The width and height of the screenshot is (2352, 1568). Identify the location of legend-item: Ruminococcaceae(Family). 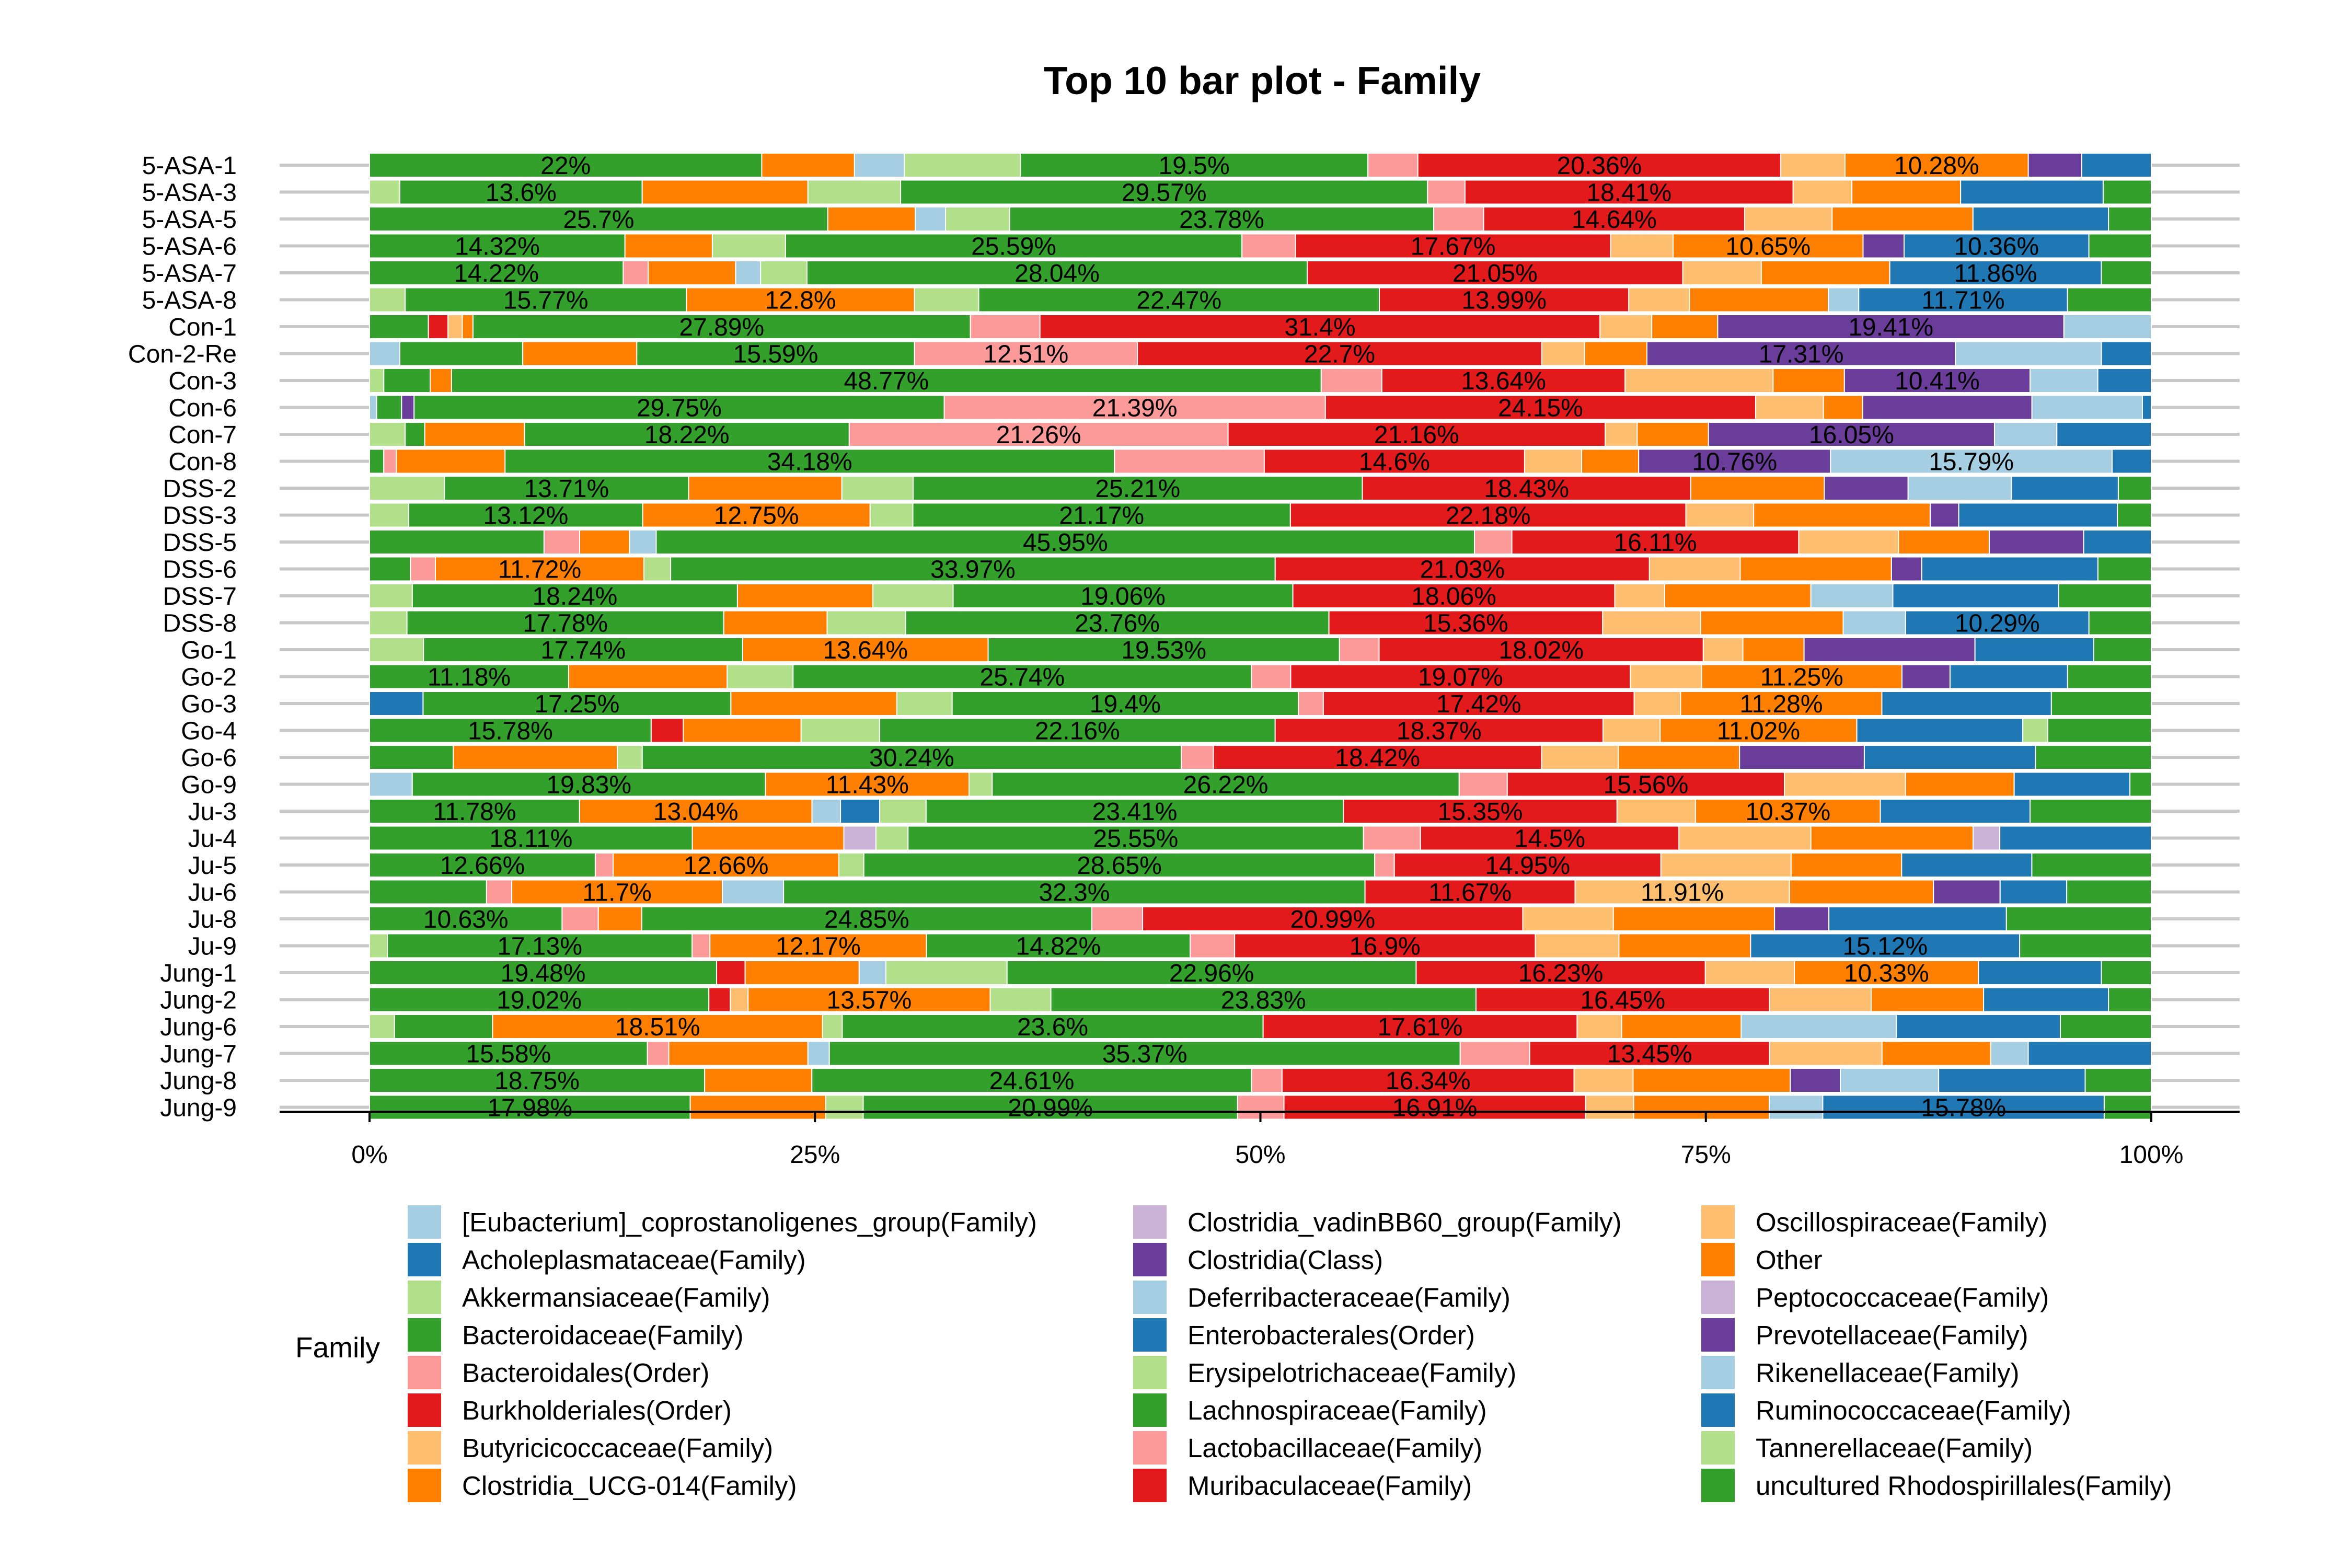
(1886, 1410).